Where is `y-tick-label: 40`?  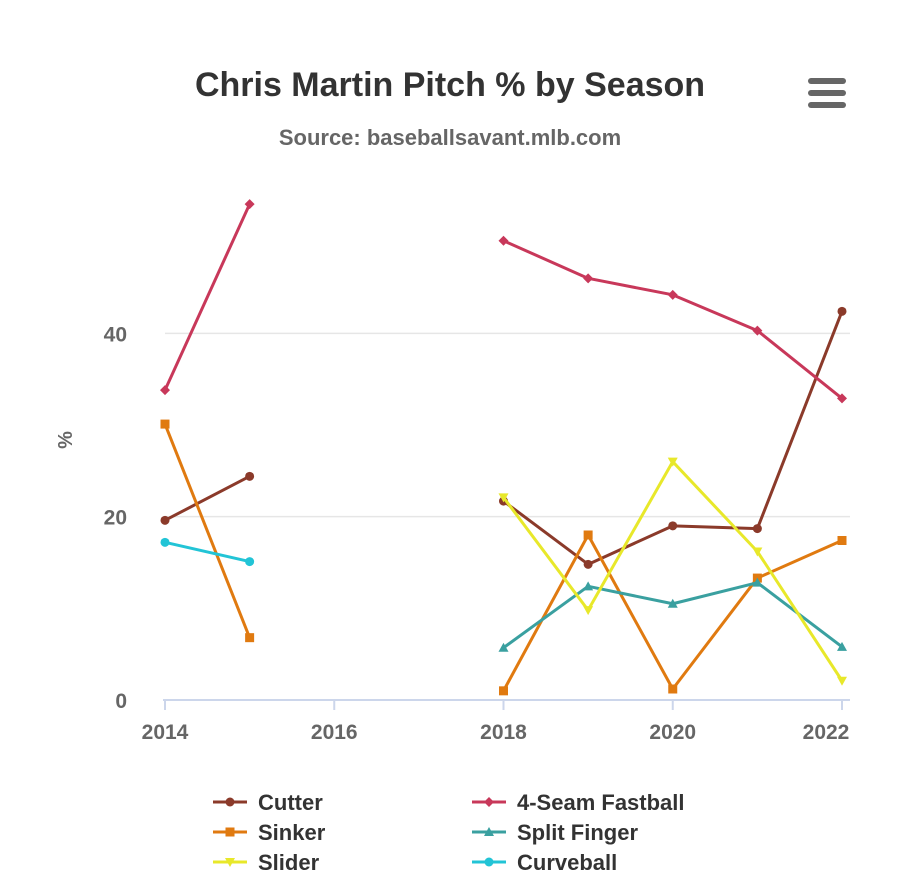
y-tick-label: 40 is located at coordinates (115, 334).